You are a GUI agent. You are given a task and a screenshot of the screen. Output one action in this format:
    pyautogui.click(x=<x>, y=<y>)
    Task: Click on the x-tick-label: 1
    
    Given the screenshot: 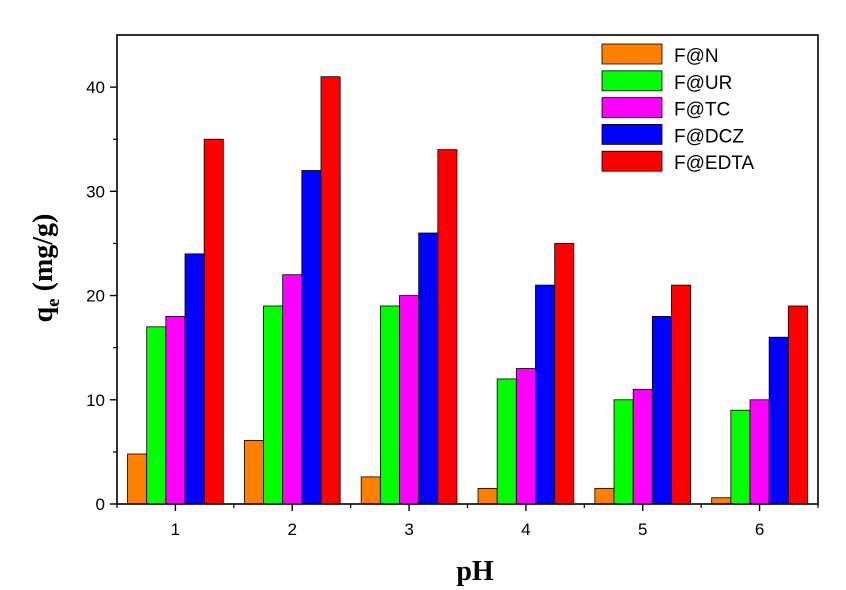 What is the action you would take?
    pyautogui.click(x=175, y=529)
    